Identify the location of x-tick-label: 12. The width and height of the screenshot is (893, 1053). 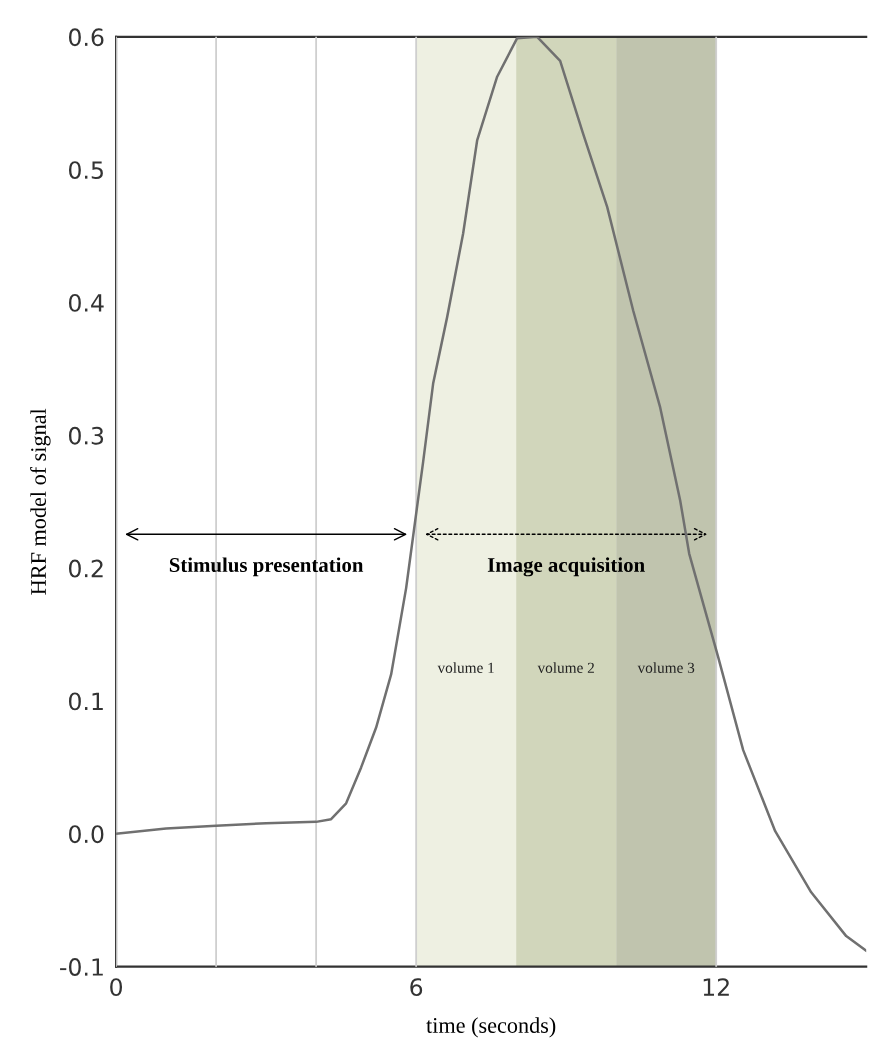
(716, 987).